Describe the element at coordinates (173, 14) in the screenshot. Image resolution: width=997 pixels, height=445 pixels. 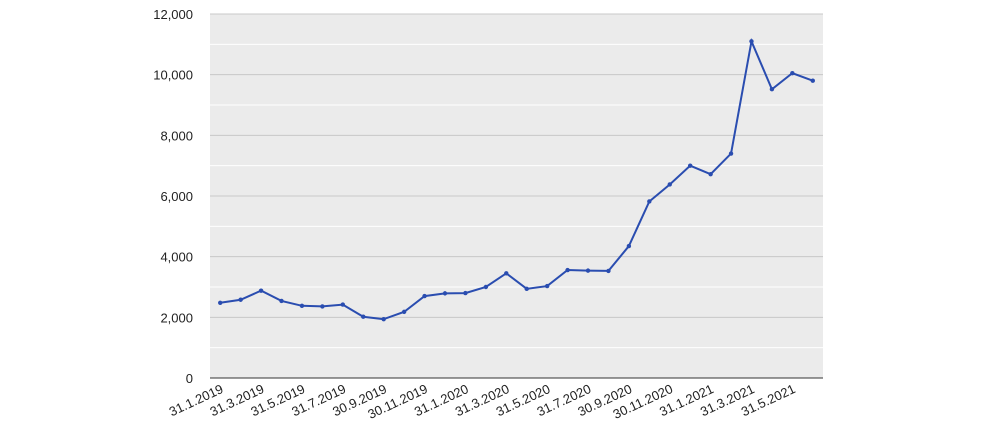
I see `y-tick-label: 12,000` at that location.